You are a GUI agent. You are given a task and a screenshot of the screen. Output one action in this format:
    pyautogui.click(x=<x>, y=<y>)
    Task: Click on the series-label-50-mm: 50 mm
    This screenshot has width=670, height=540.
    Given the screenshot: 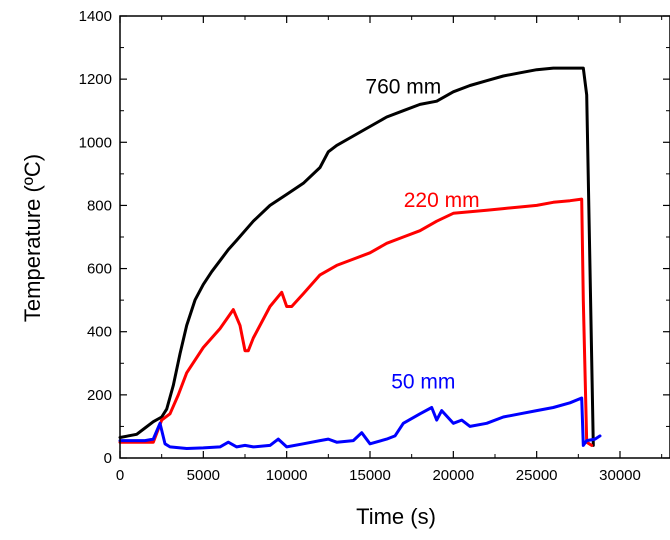 What is the action you would take?
    pyautogui.click(x=423, y=382)
    